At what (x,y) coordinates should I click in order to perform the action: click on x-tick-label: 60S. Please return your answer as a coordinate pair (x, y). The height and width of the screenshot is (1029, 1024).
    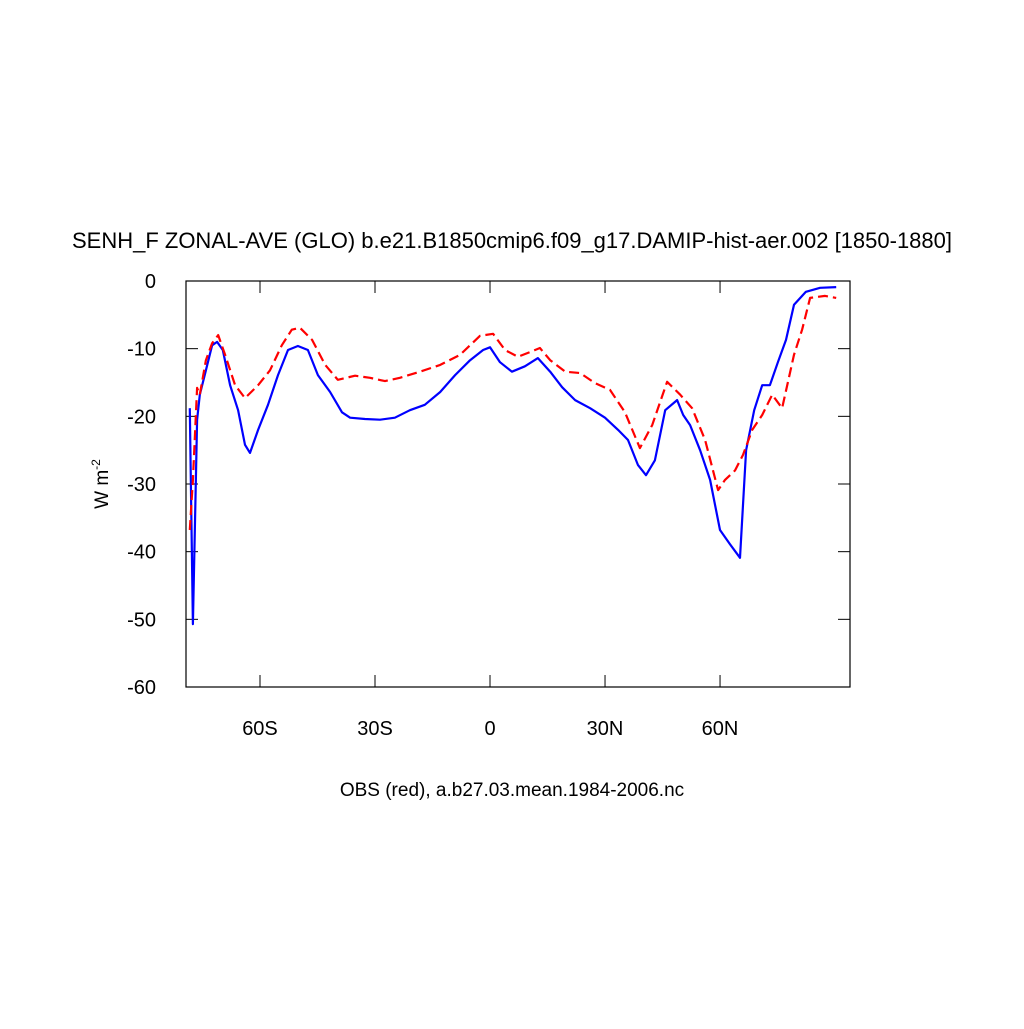
    Looking at the image, I should click on (260, 729).